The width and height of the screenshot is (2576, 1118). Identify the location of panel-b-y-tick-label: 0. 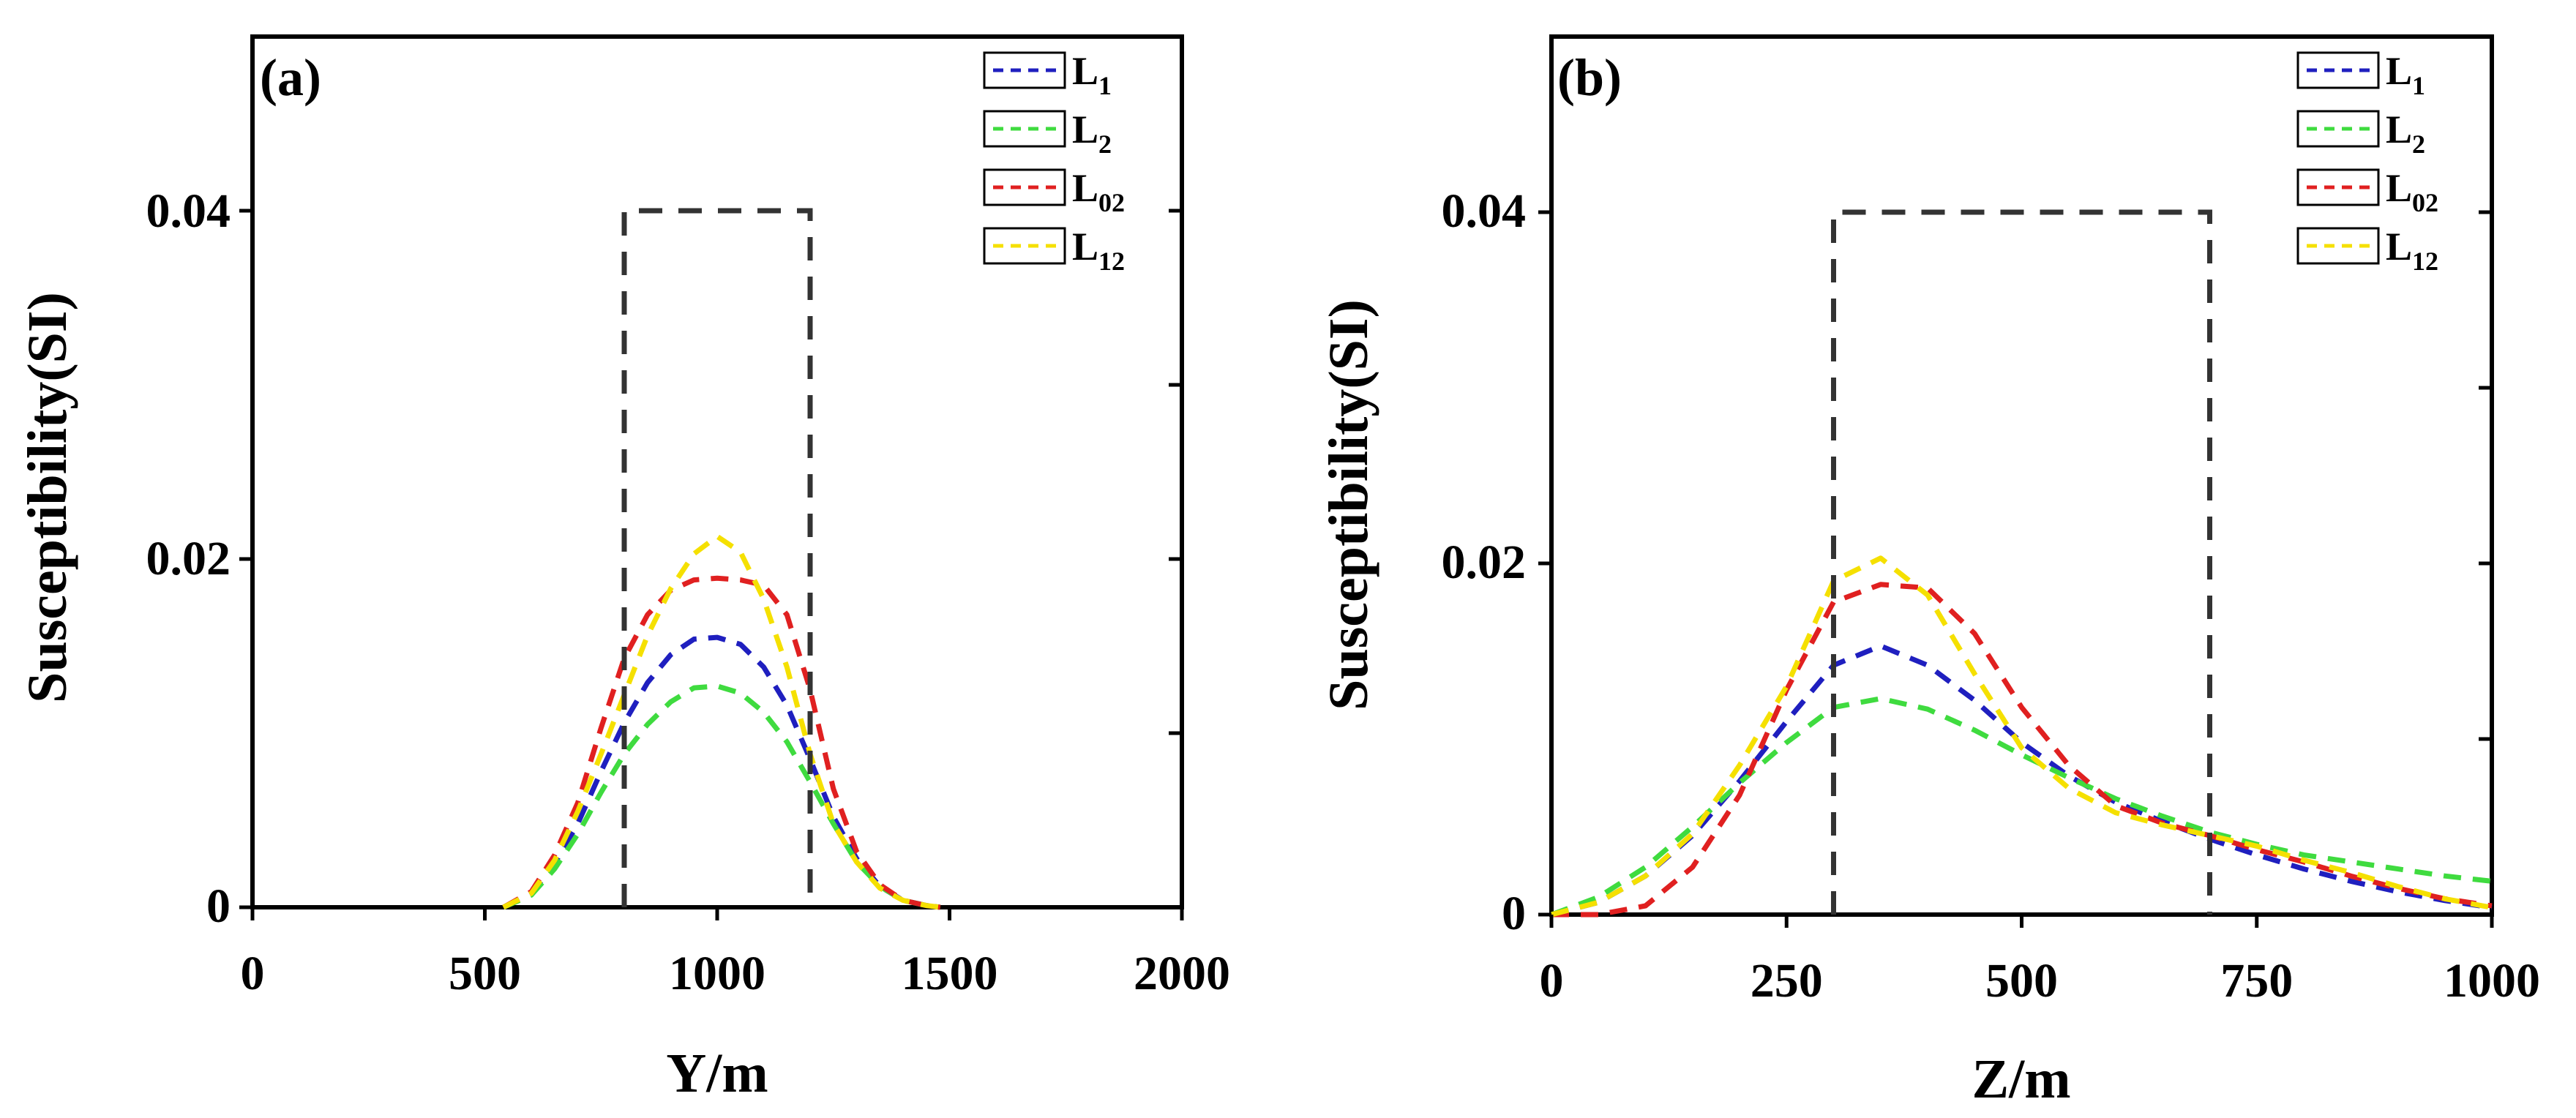
(1514, 913).